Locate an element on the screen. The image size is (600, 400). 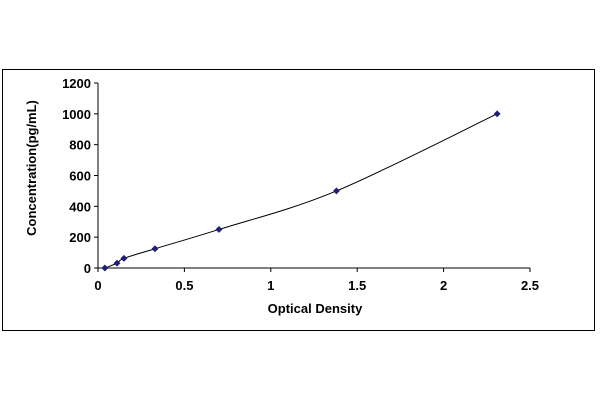
x-tick-label: 1.5 is located at coordinates (357, 285).